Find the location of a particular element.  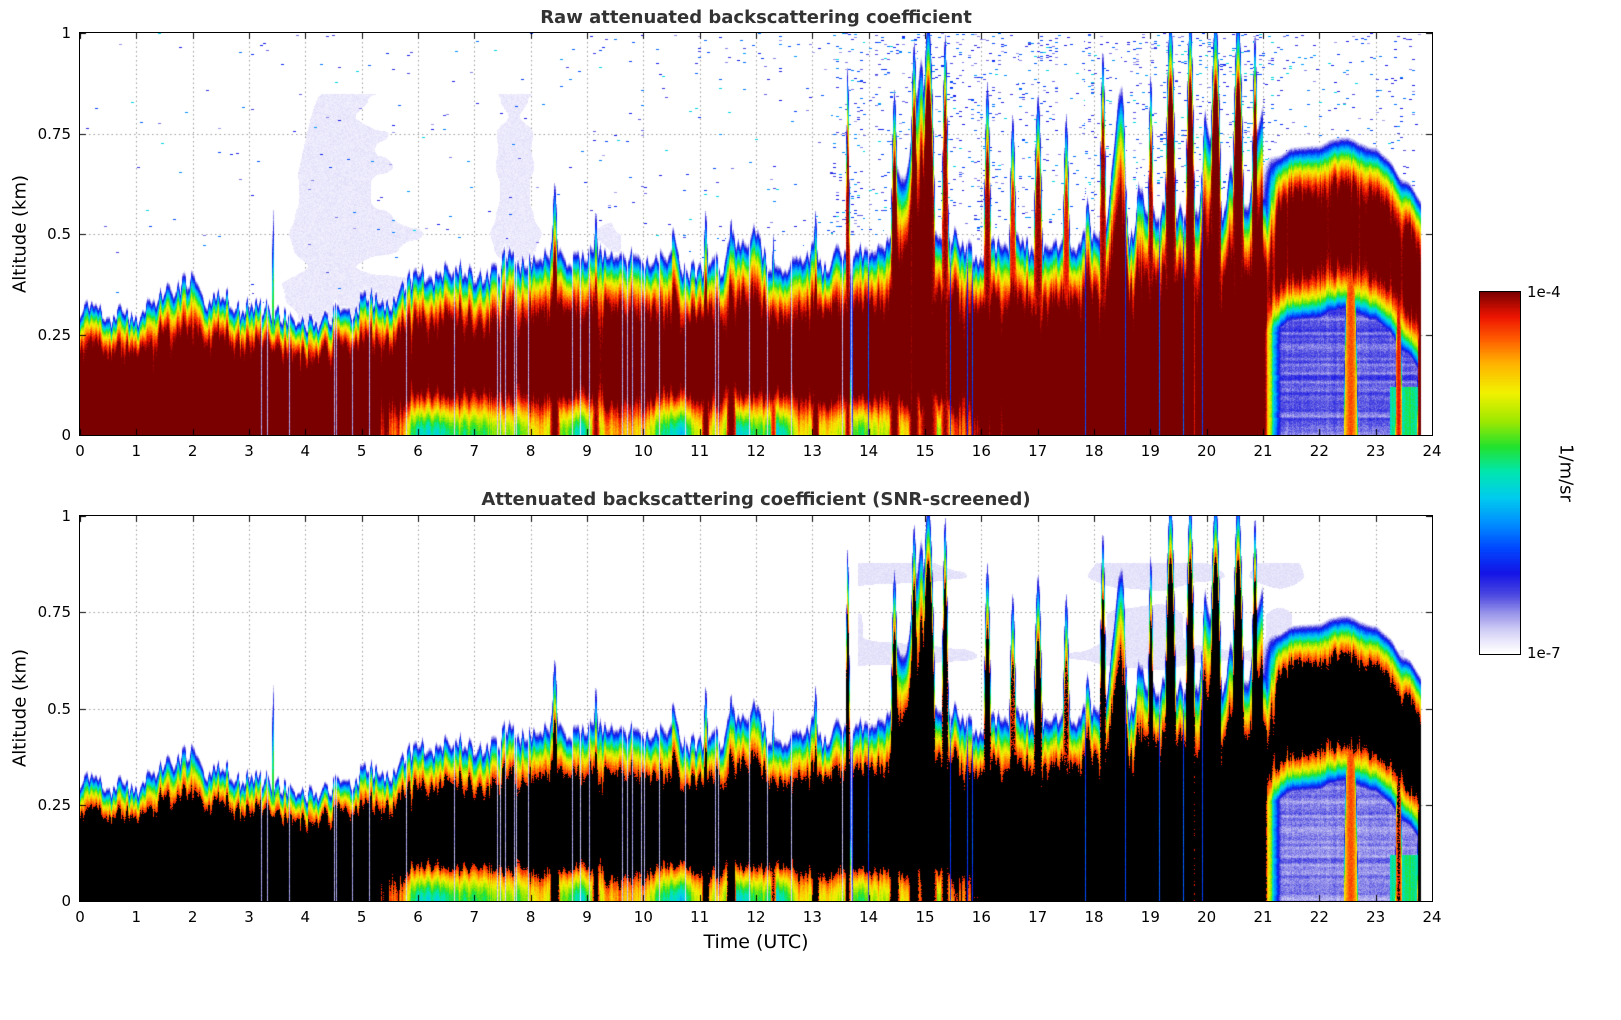

panel2-y-tick-label: 0.75 is located at coordinates (54, 612).